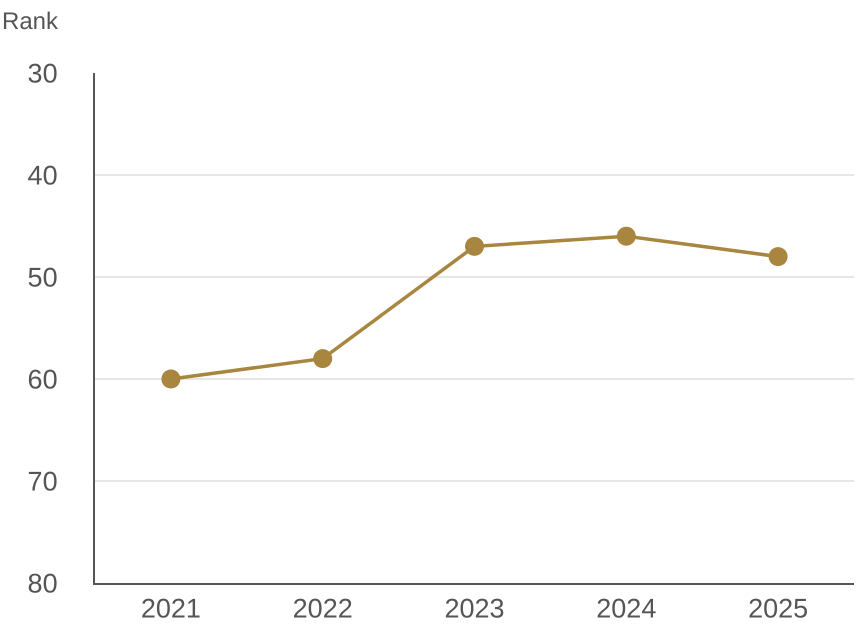  Describe the element at coordinates (43, 379) in the screenshot. I see `y-tick-label: 60` at that location.